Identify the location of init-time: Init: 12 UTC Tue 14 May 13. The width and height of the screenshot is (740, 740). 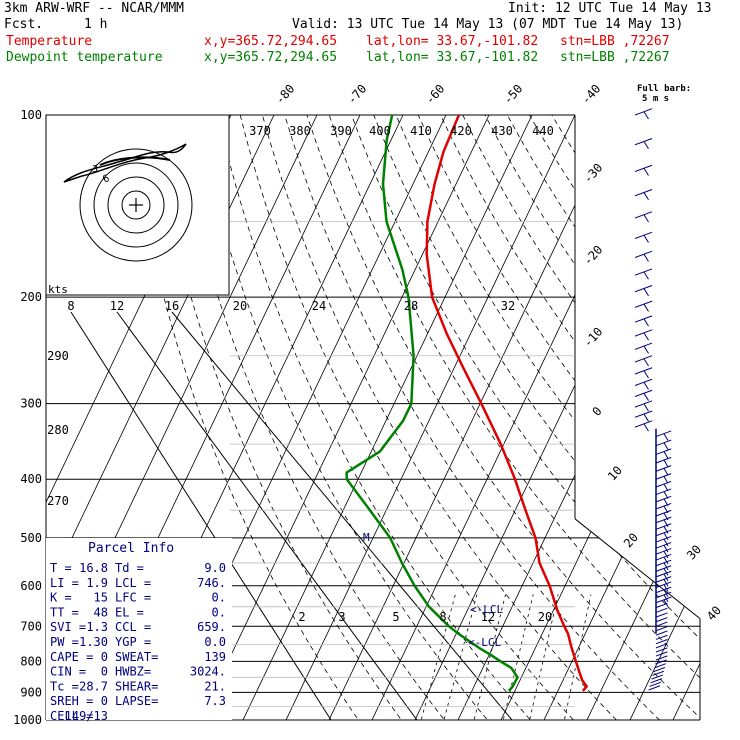
(610, 8).